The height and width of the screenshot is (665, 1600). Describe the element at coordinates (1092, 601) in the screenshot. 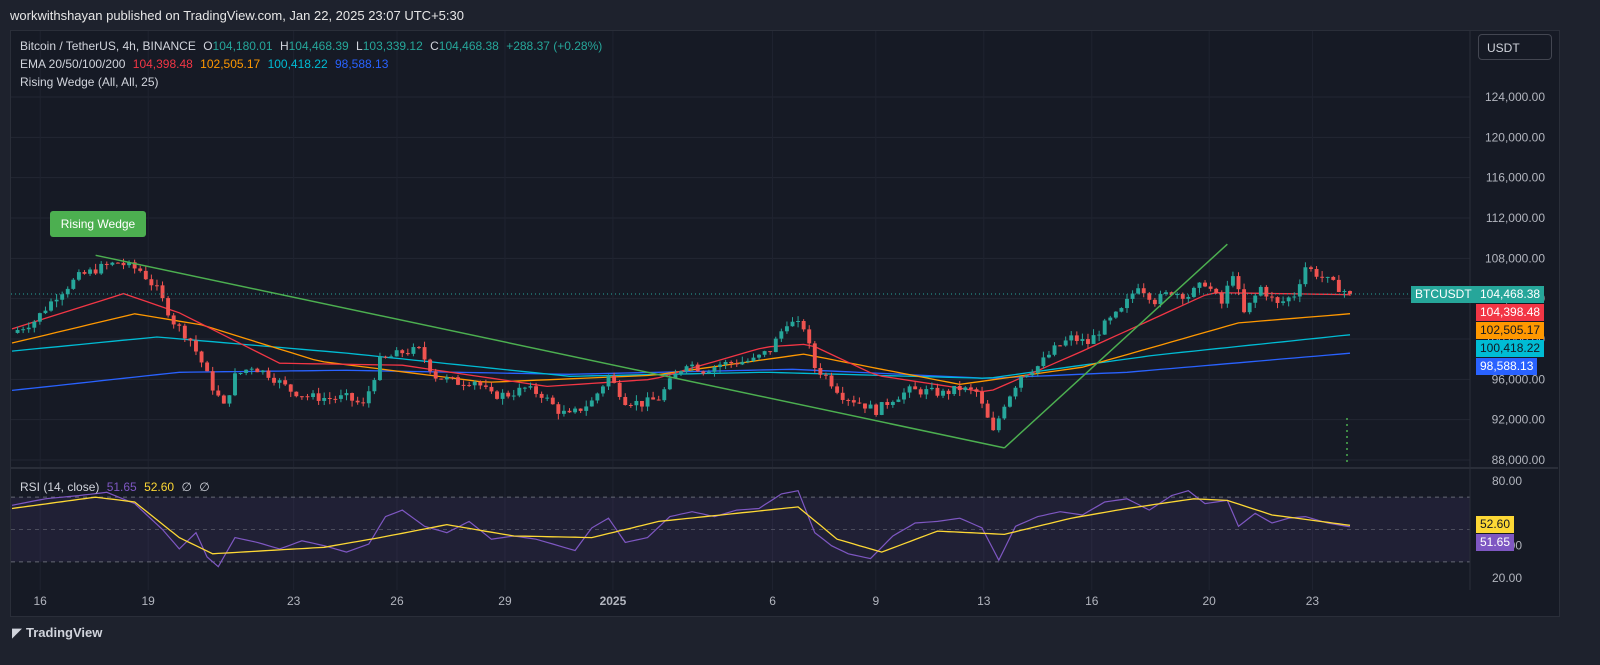

I see `time-tick-label: 16` at that location.